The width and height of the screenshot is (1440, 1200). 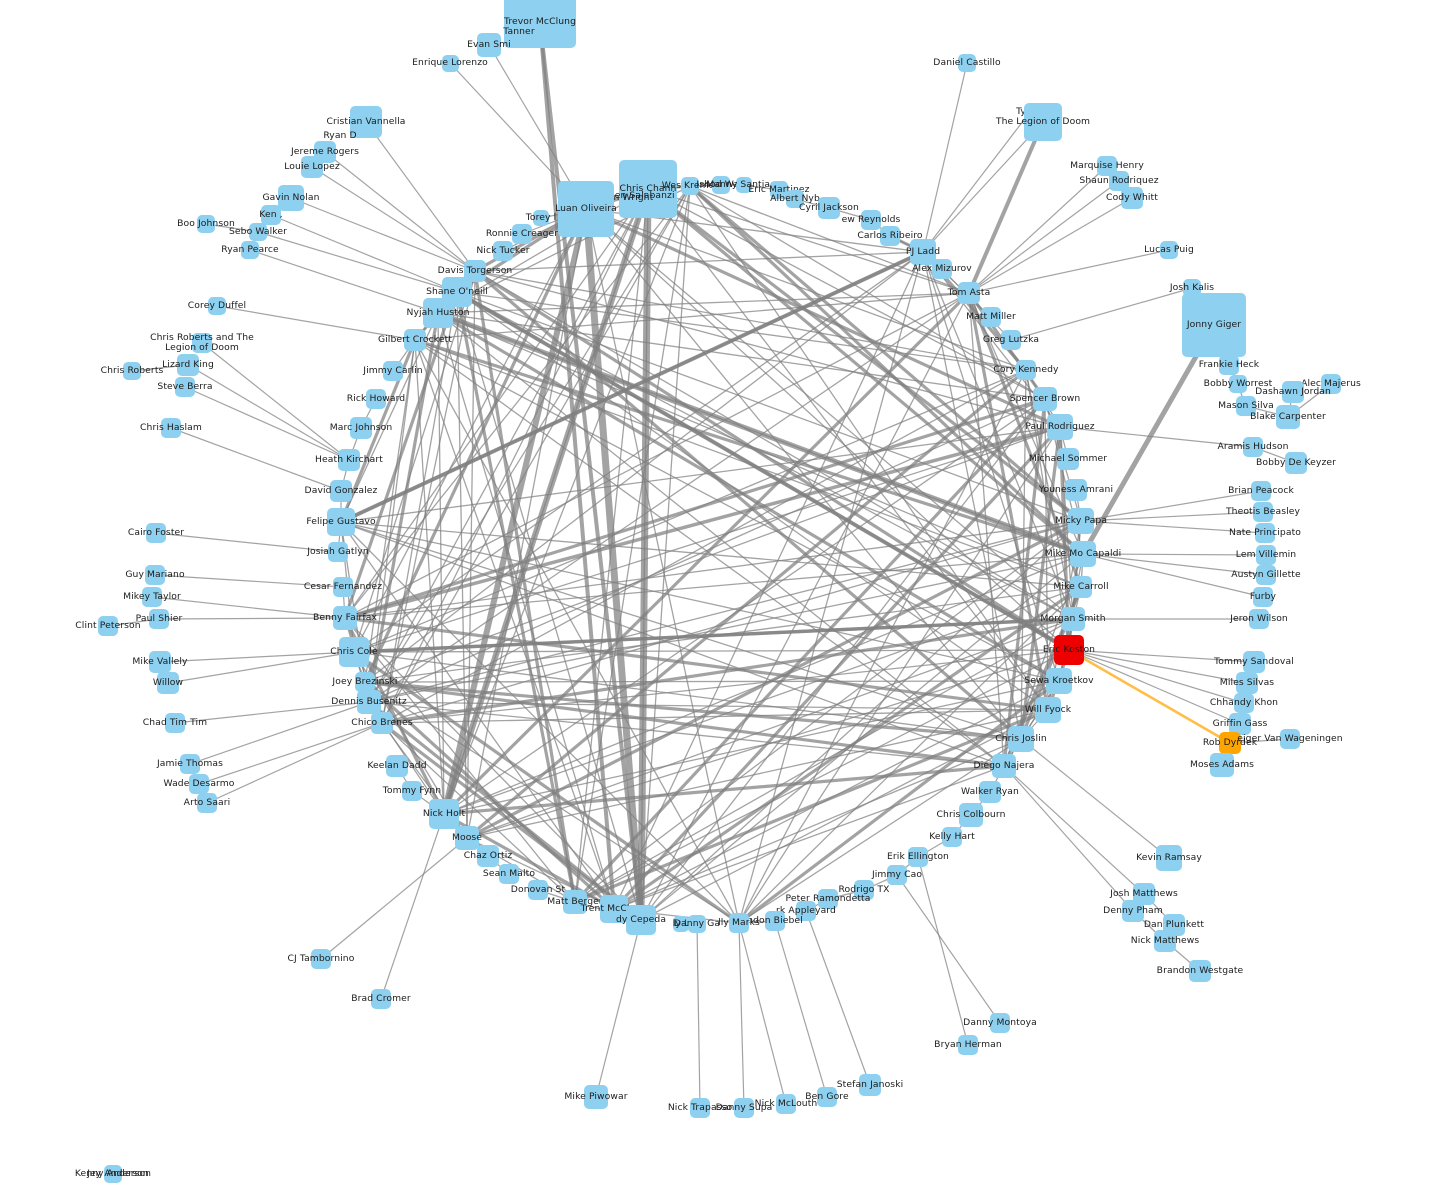 I want to click on graph-node-moses-adams, so click(x=1222, y=765).